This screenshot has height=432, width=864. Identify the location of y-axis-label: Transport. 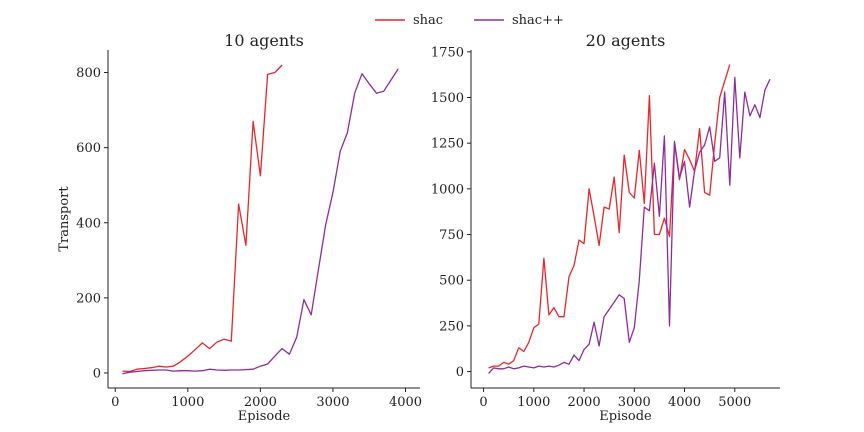
(64, 219).